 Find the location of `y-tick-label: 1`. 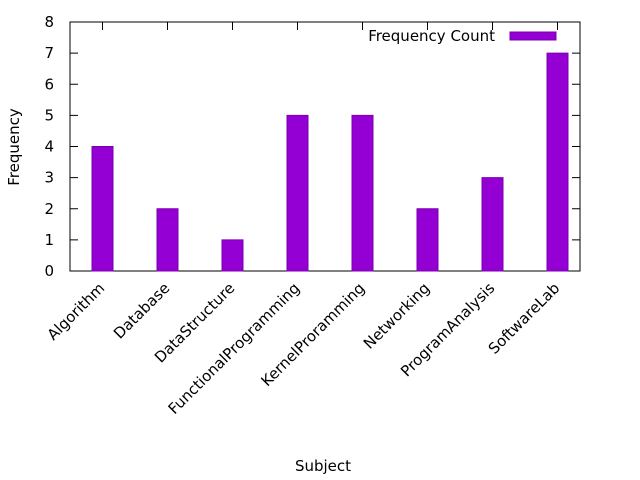

y-tick-label: 1 is located at coordinates (49, 240).